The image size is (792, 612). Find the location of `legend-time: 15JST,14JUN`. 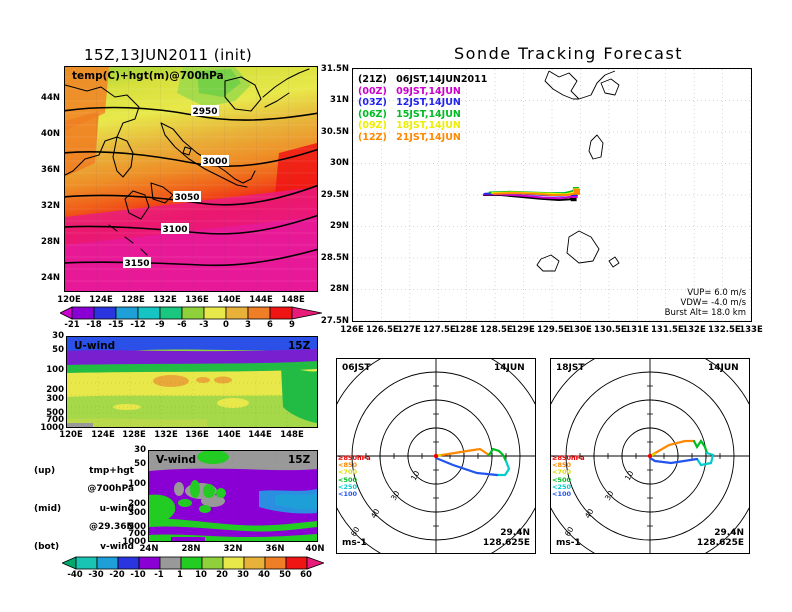

legend-time: 15JST,14JUN is located at coordinates (428, 114).